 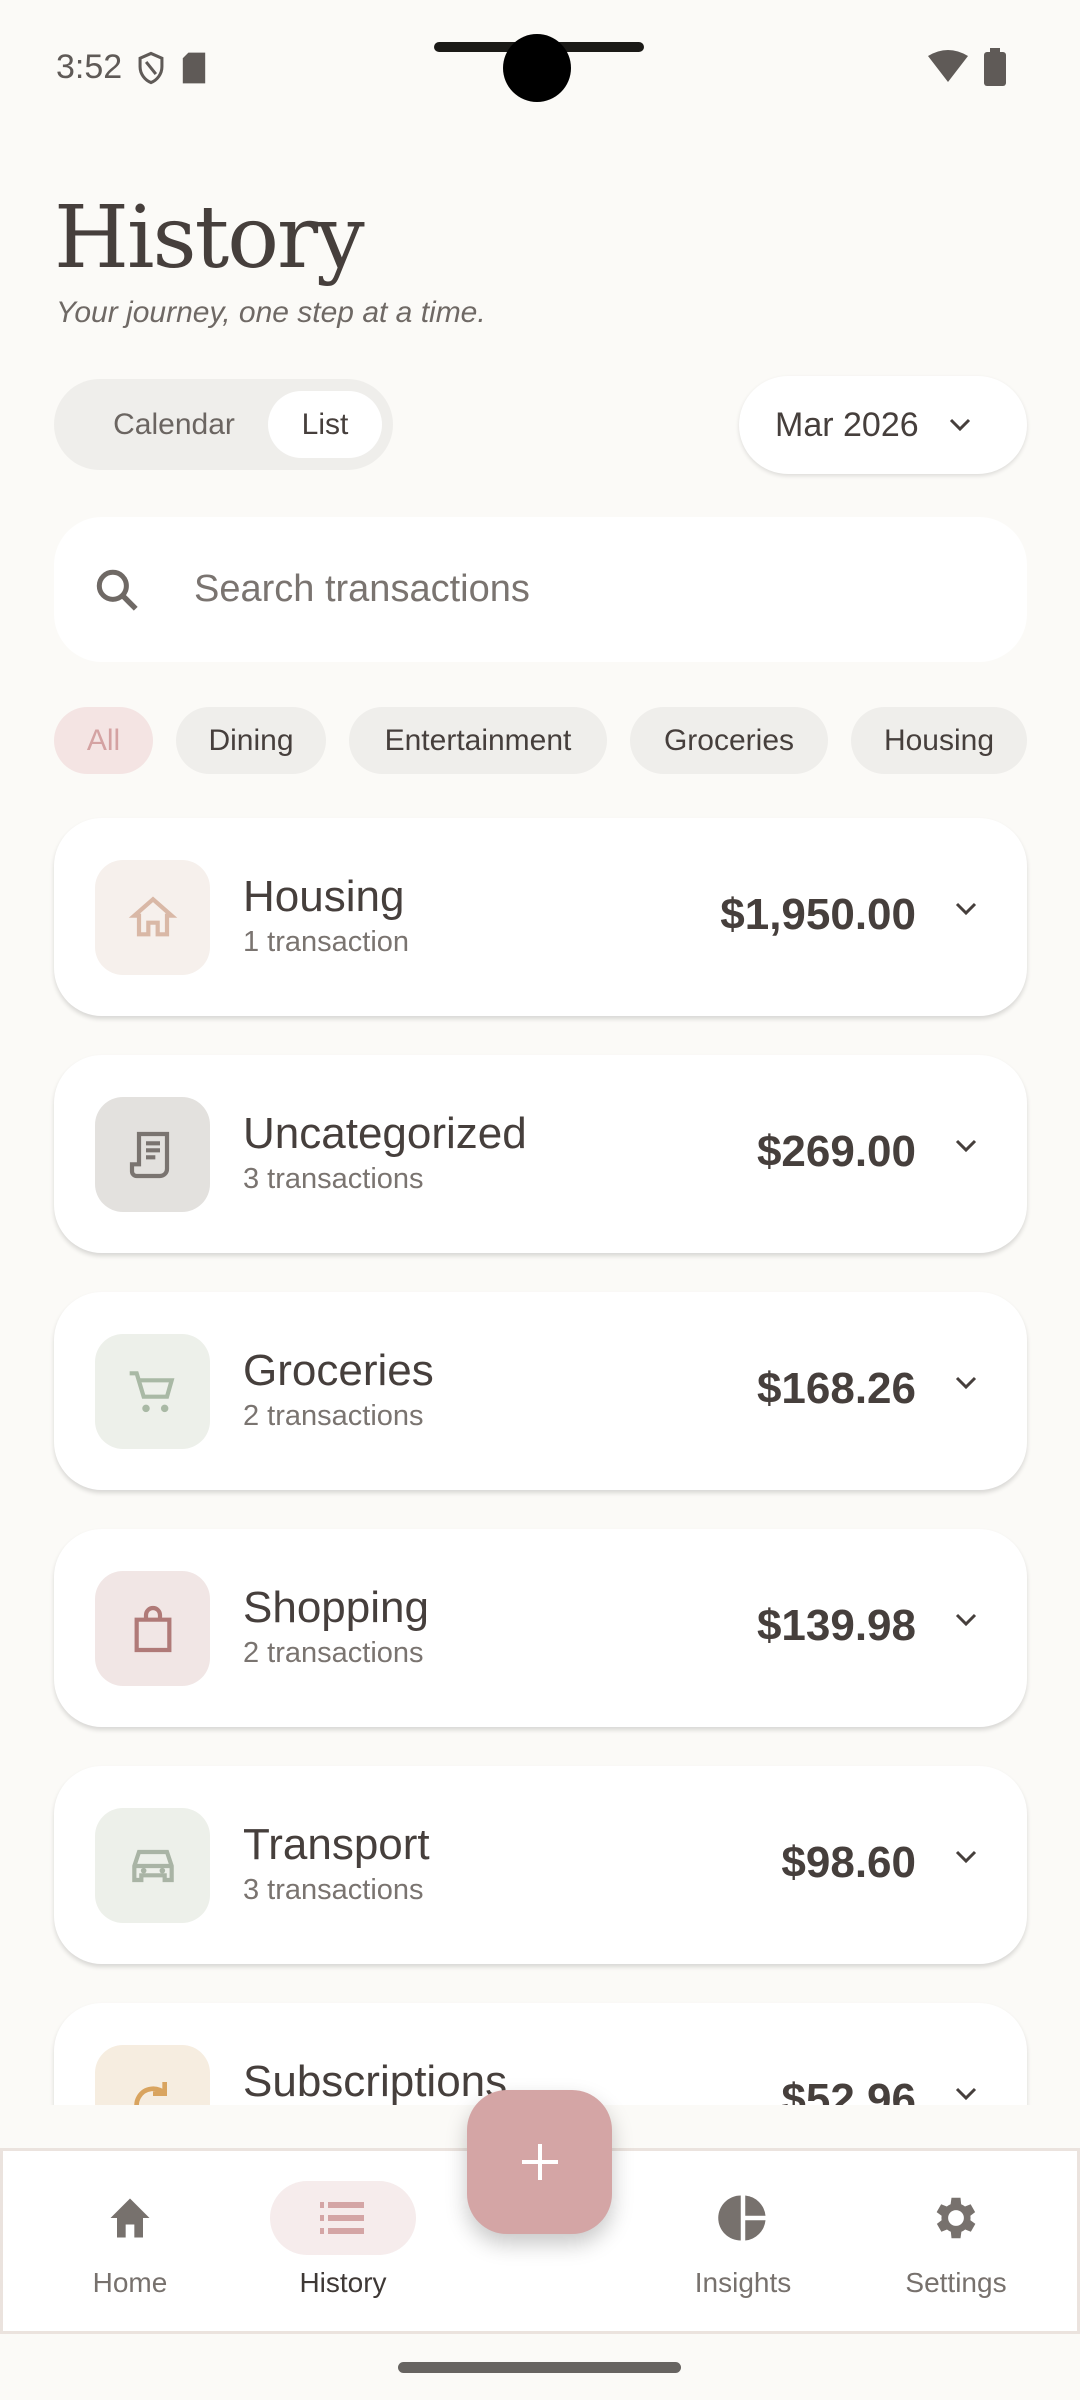 What do you see at coordinates (251, 740) in the screenshot?
I see `filter-chip-dining: Dining` at bounding box center [251, 740].